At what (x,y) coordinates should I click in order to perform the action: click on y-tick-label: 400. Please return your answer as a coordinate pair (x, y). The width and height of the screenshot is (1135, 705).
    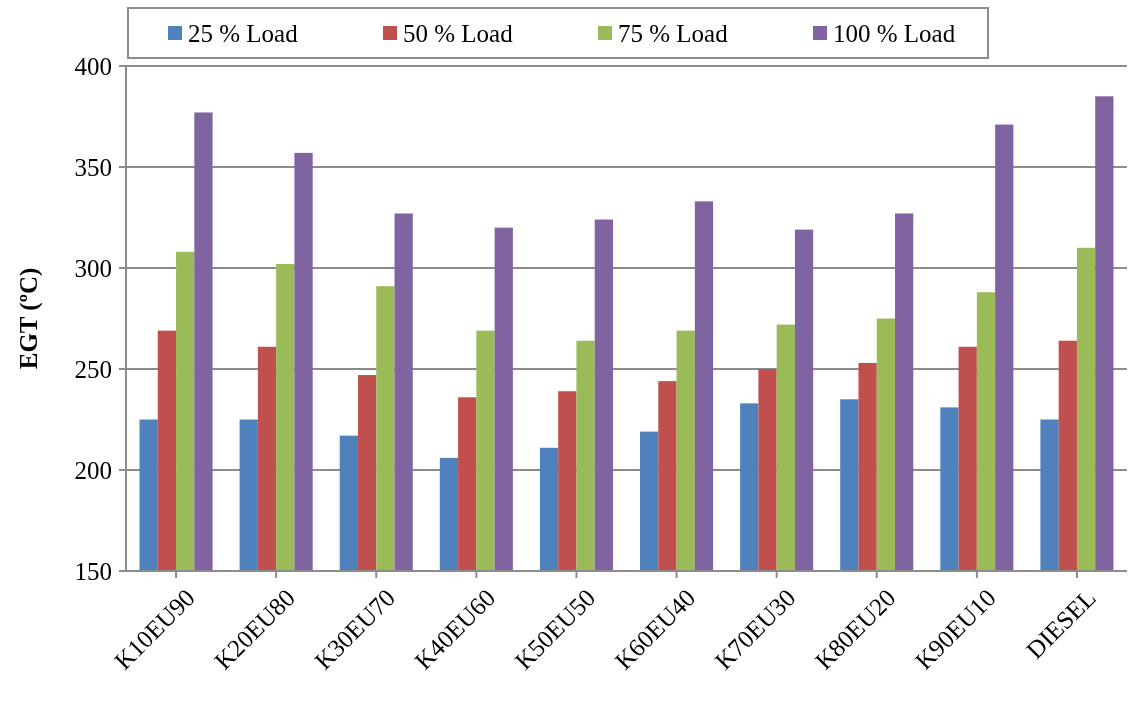
    Looking at the image, I should click on (93, 66).